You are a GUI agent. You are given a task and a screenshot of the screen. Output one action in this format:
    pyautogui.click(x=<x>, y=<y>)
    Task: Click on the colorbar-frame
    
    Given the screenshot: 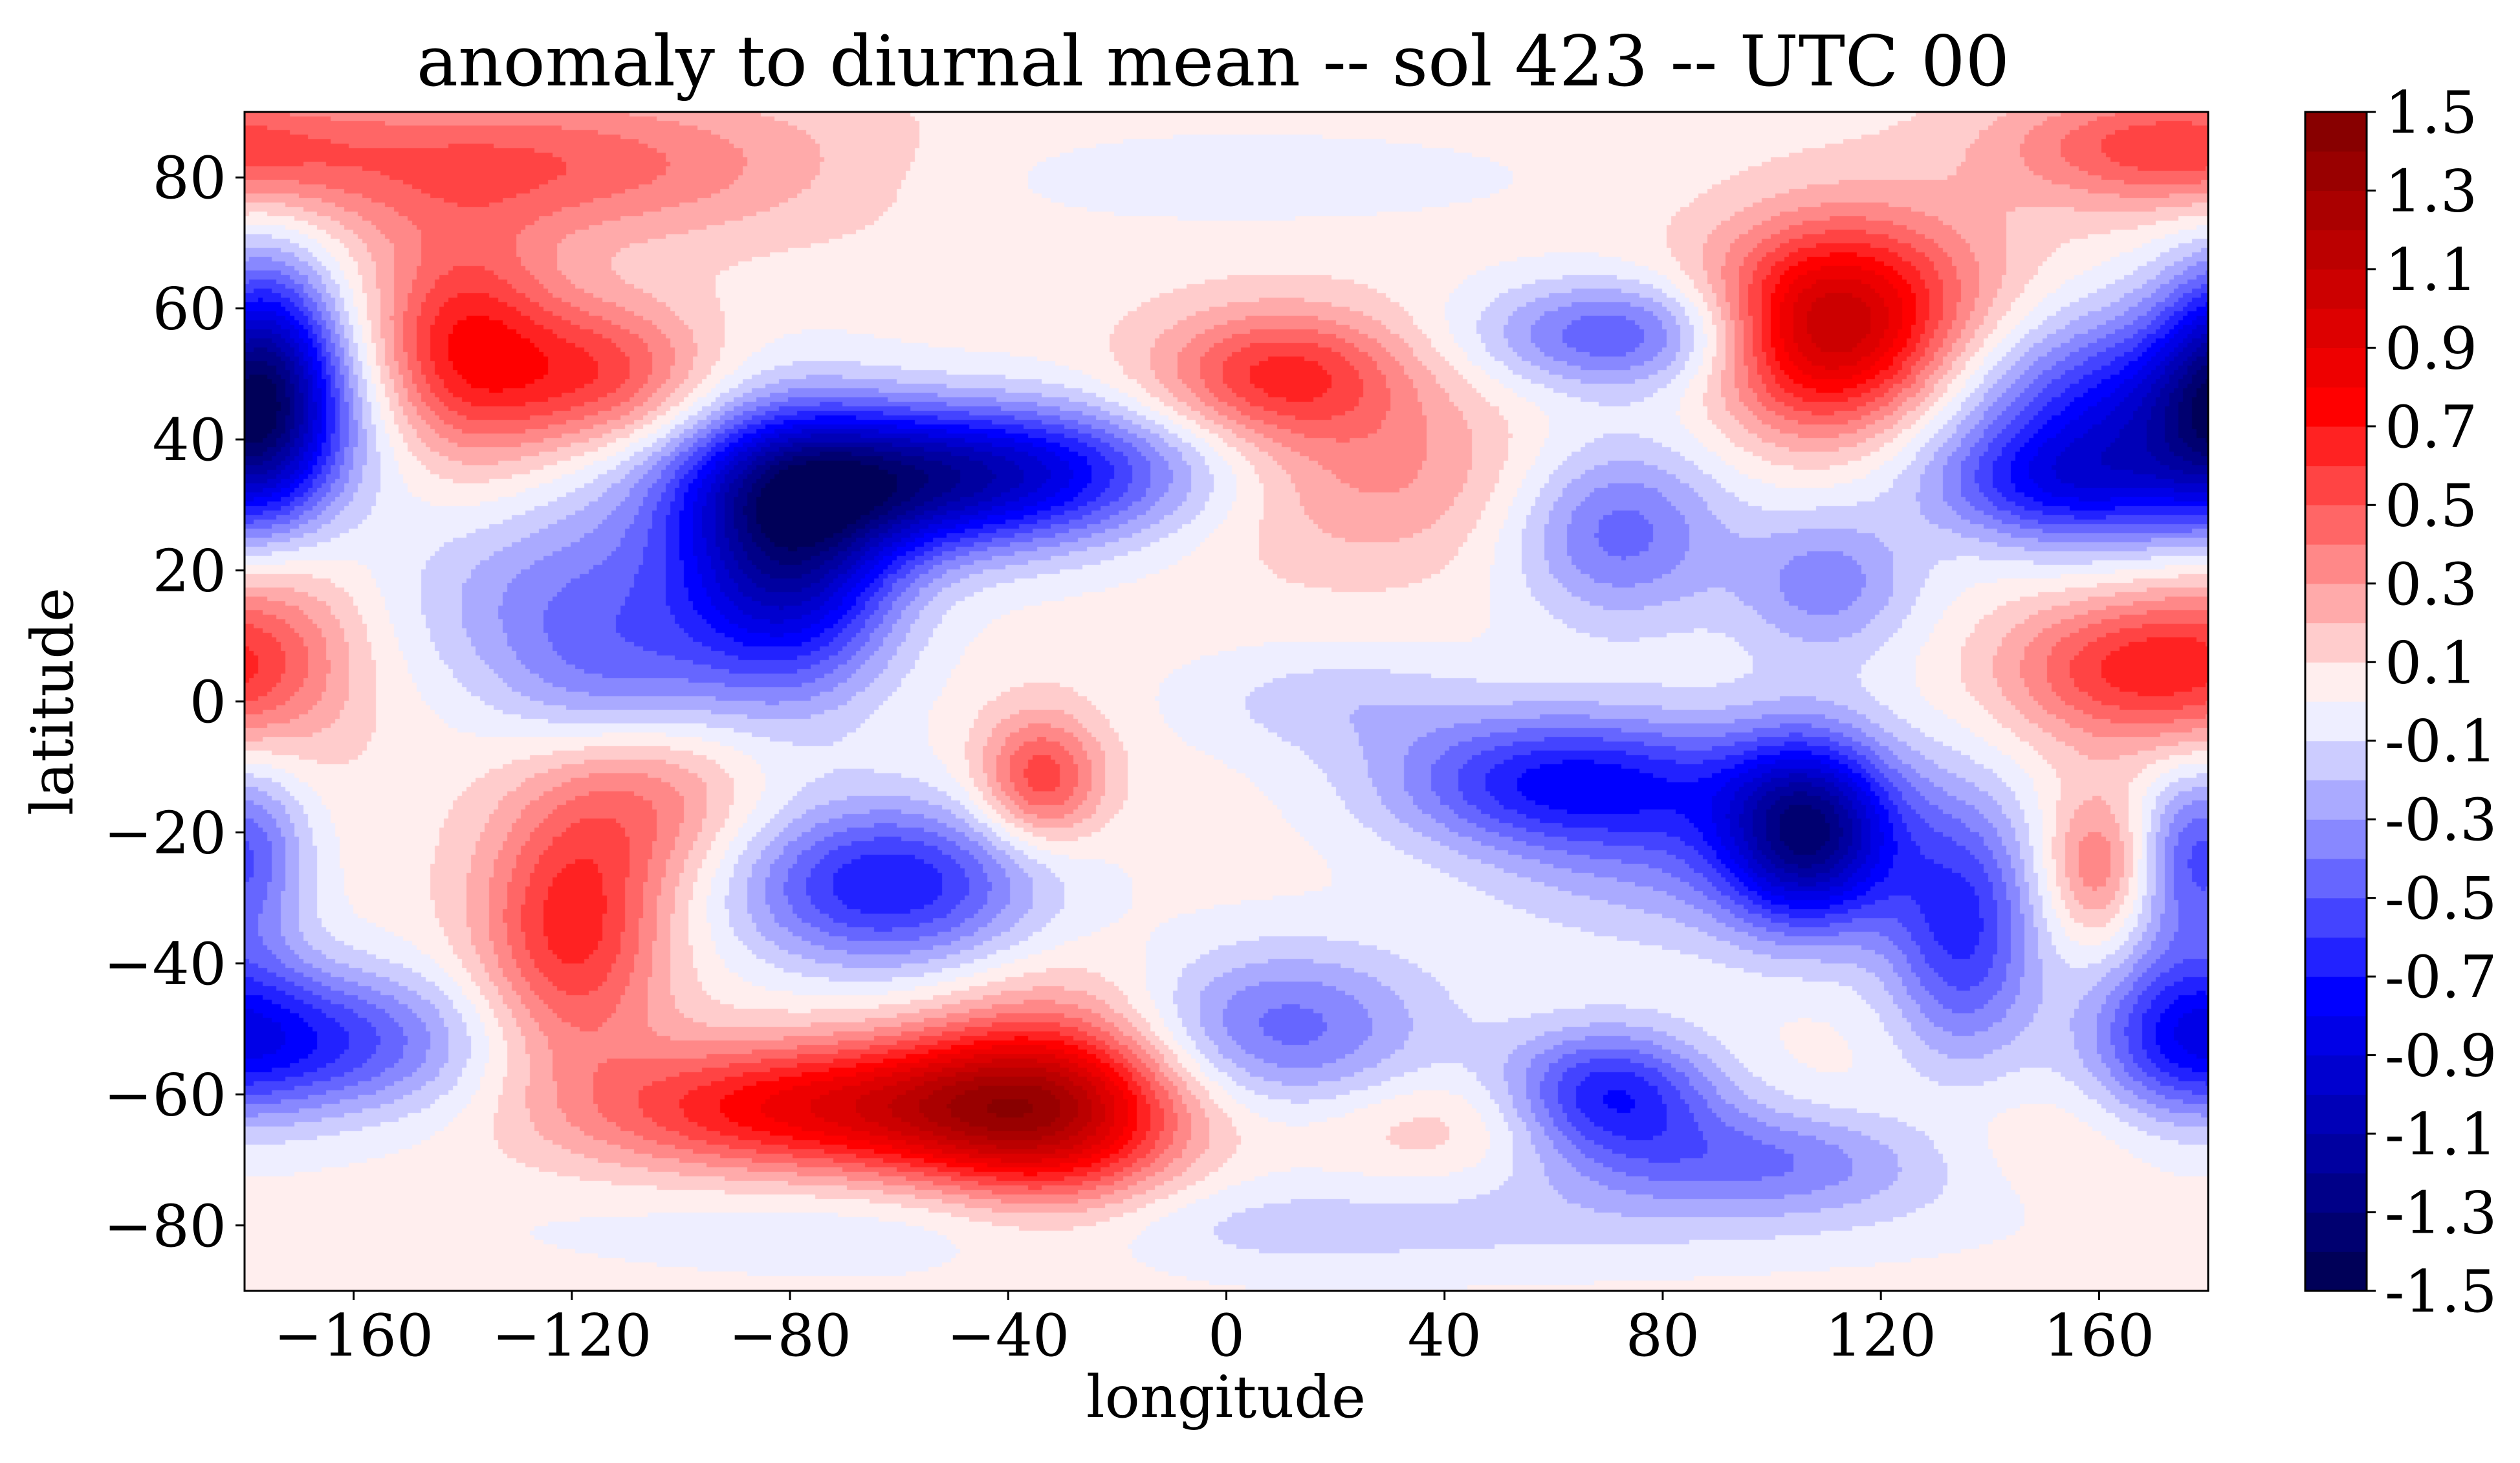 What is the action you would take?
    pyautogui.click(x=2336, y=701)
    